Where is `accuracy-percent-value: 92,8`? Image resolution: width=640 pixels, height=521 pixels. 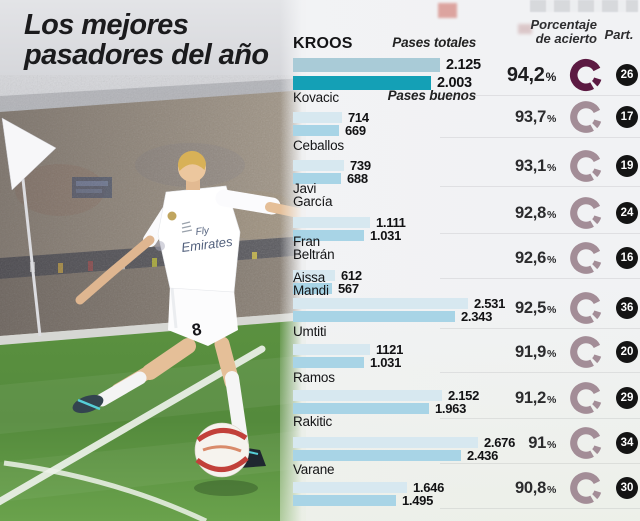
accuracy-percent-value: 92,8 is located at coordinates (530, 212).